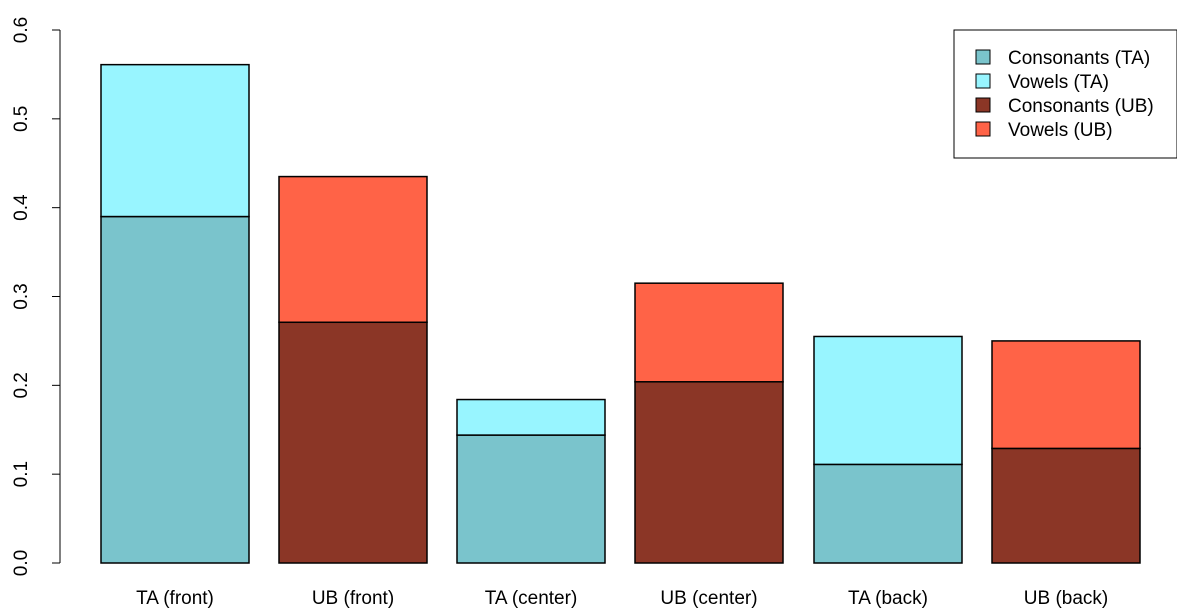 The image size is (1177, 613). I want to click on y-tick-label: 0.5, so click(21, 119).